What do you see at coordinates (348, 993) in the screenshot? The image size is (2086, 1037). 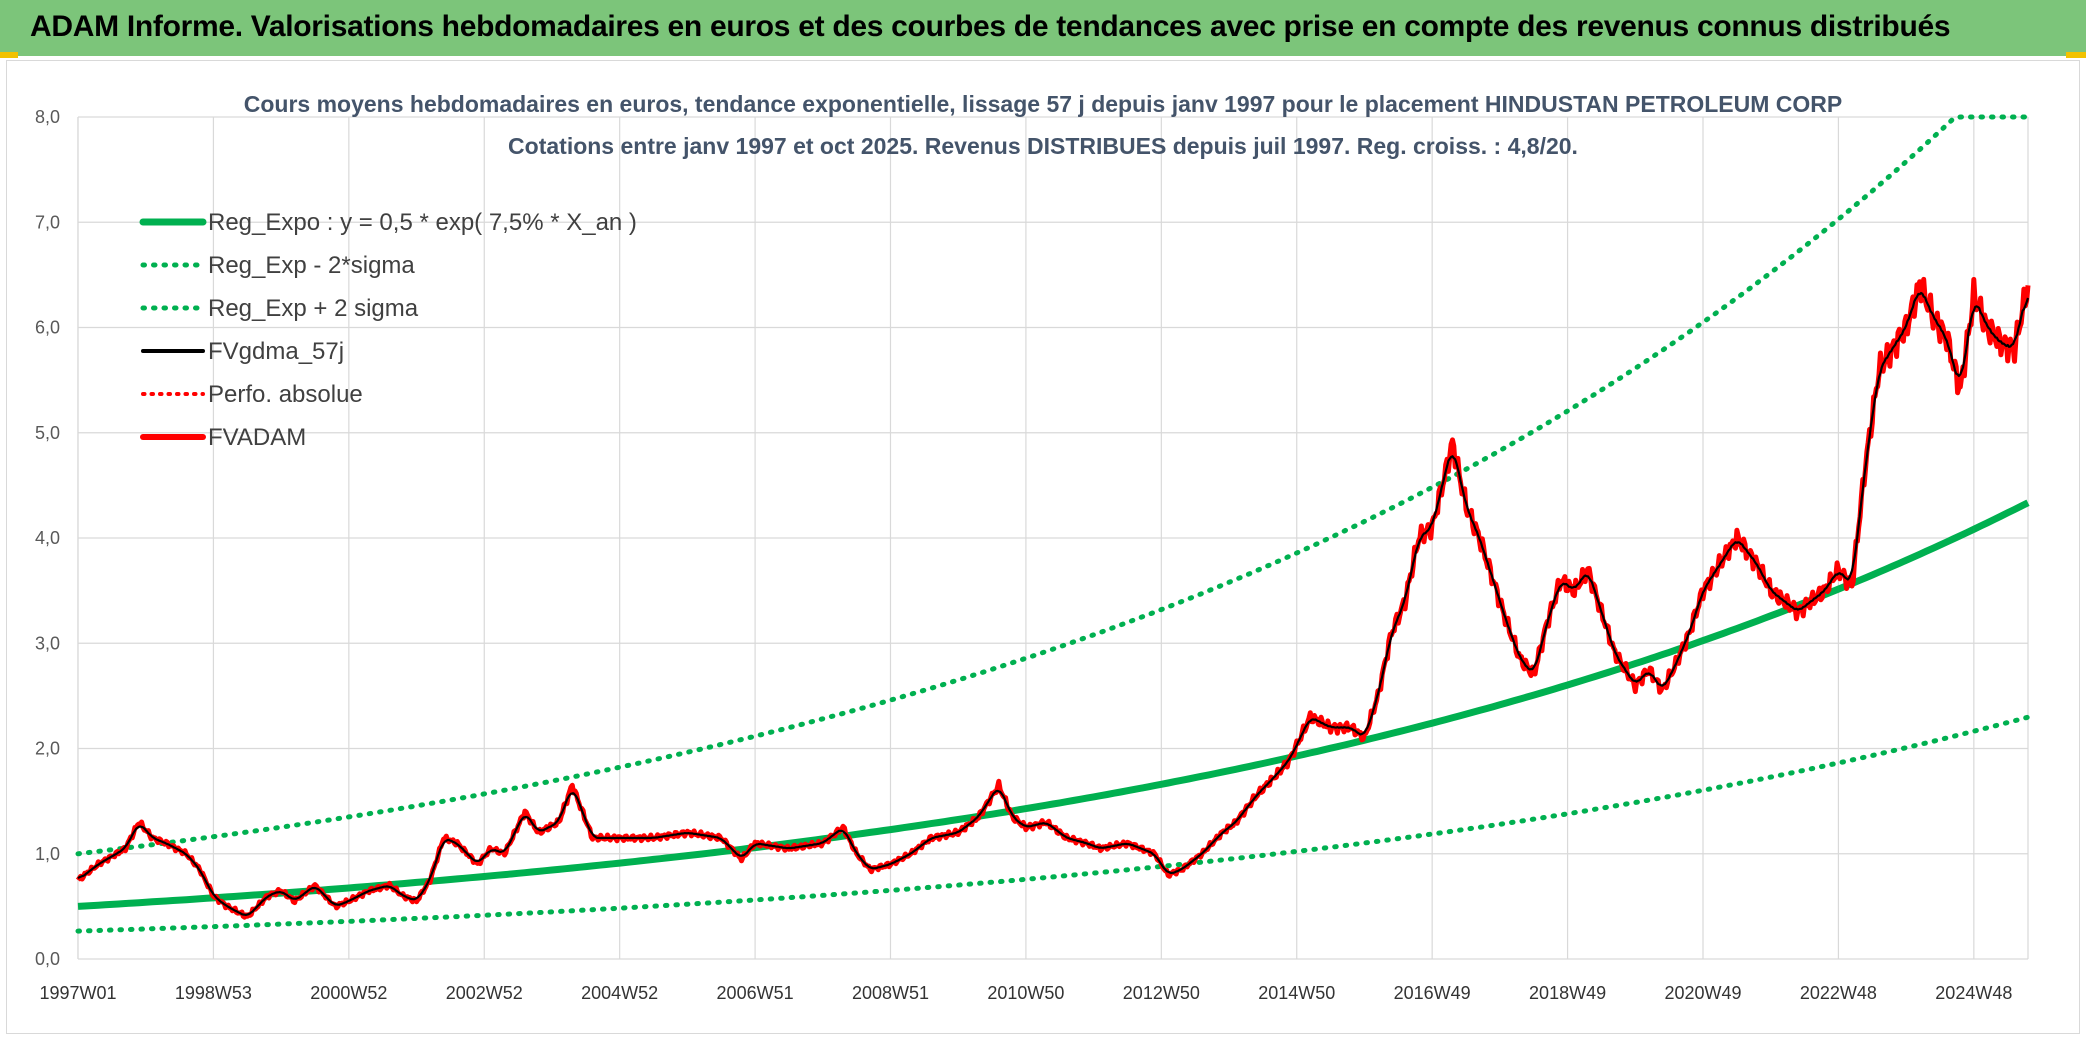 I see `x-tick-label: 2000W52` at bounding box center [348, 993].